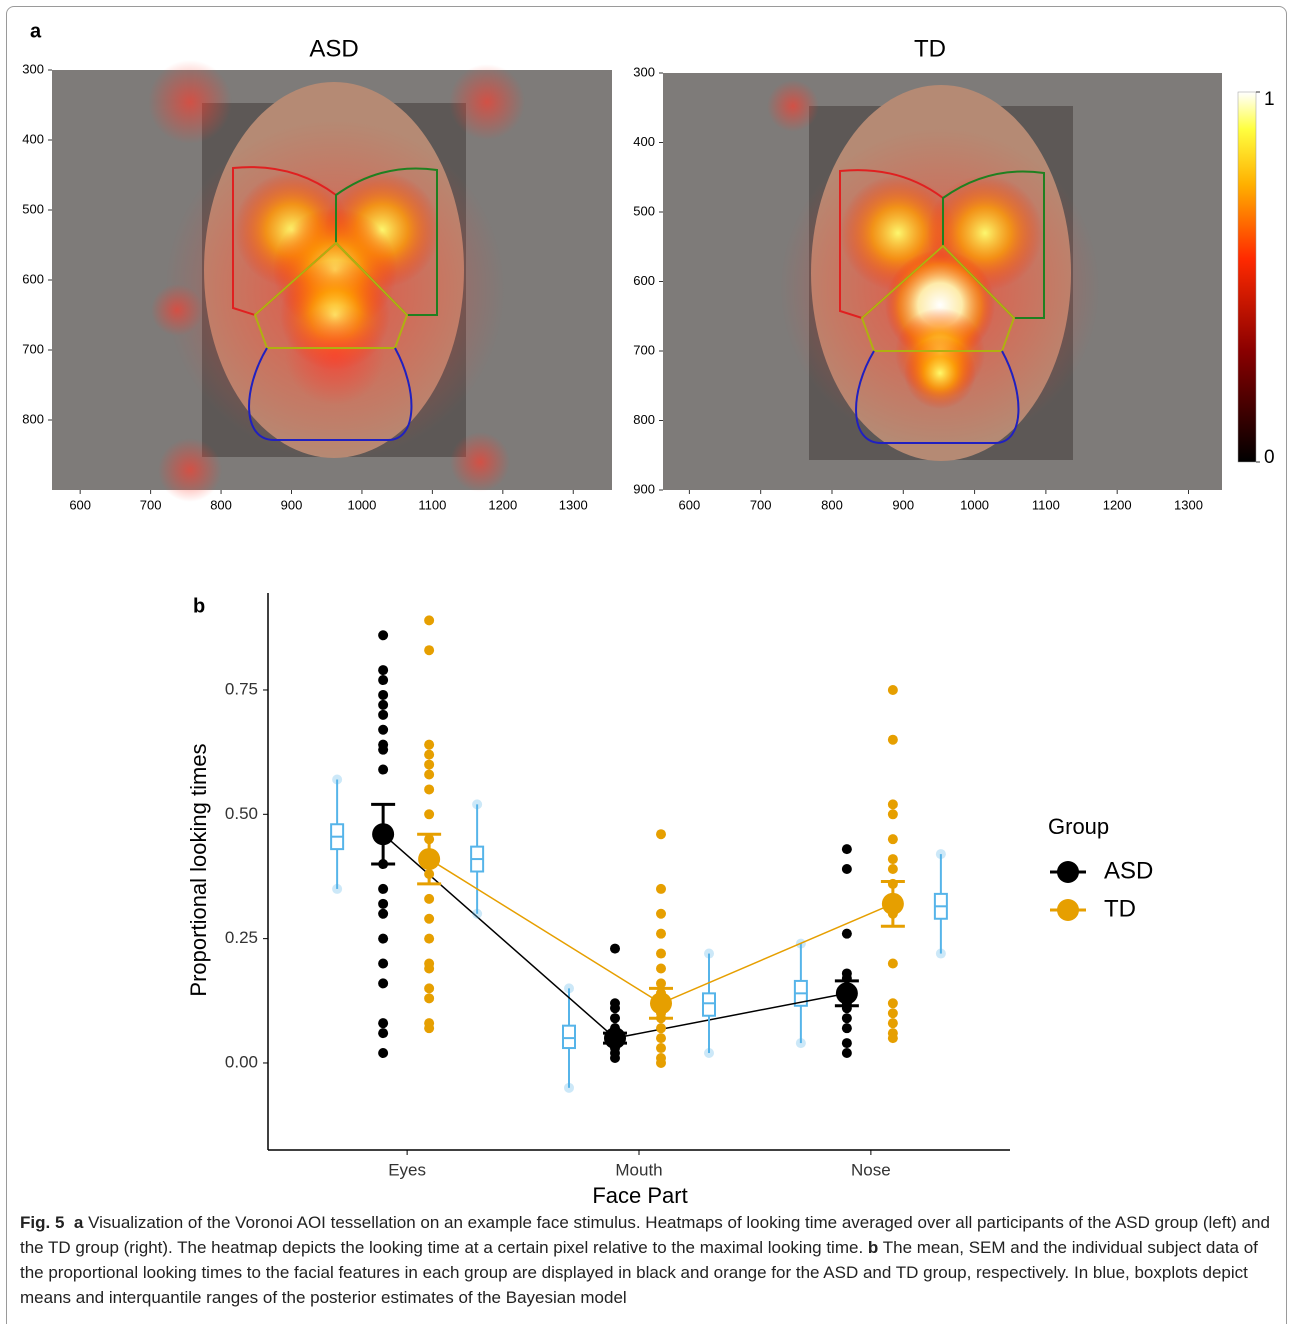 This screenshot has height=1324, width=1295. What do you see at coordinates (569, 1037) in the screenshot?
I see `box` at bounding box center [569, 1037].